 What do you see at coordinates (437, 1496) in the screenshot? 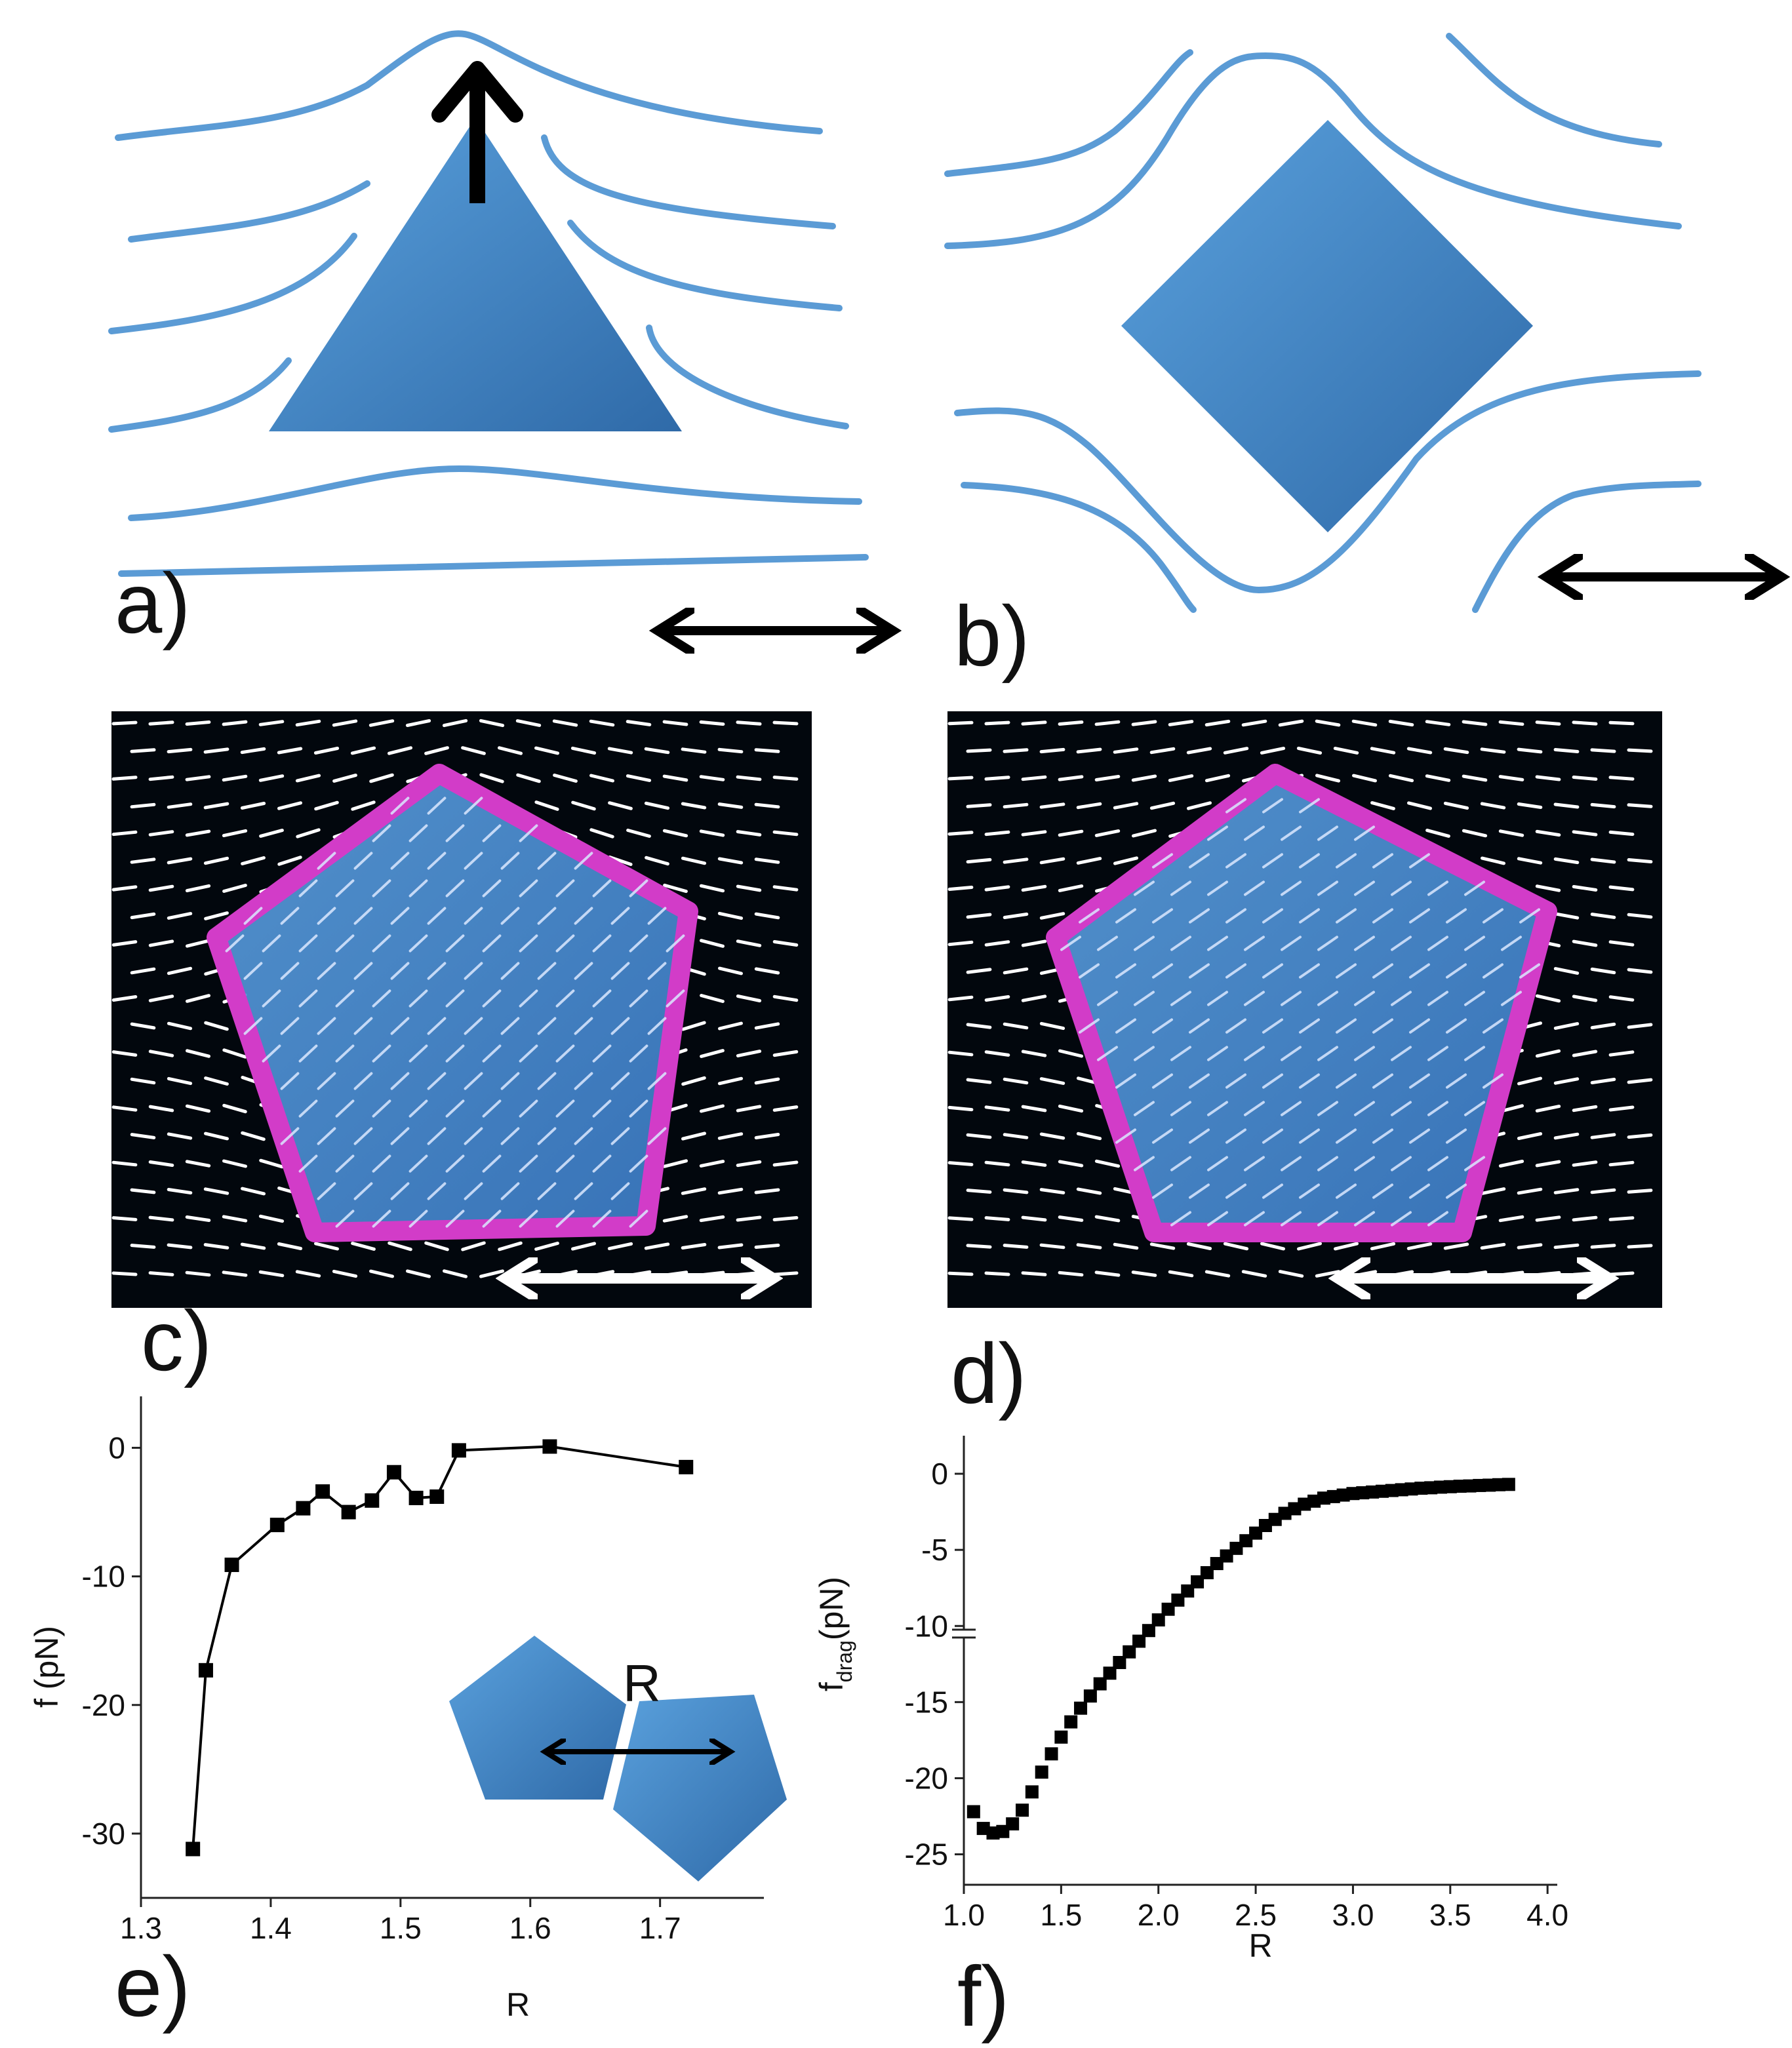
I see `data-point-e` at bounding box center [437, 1496].